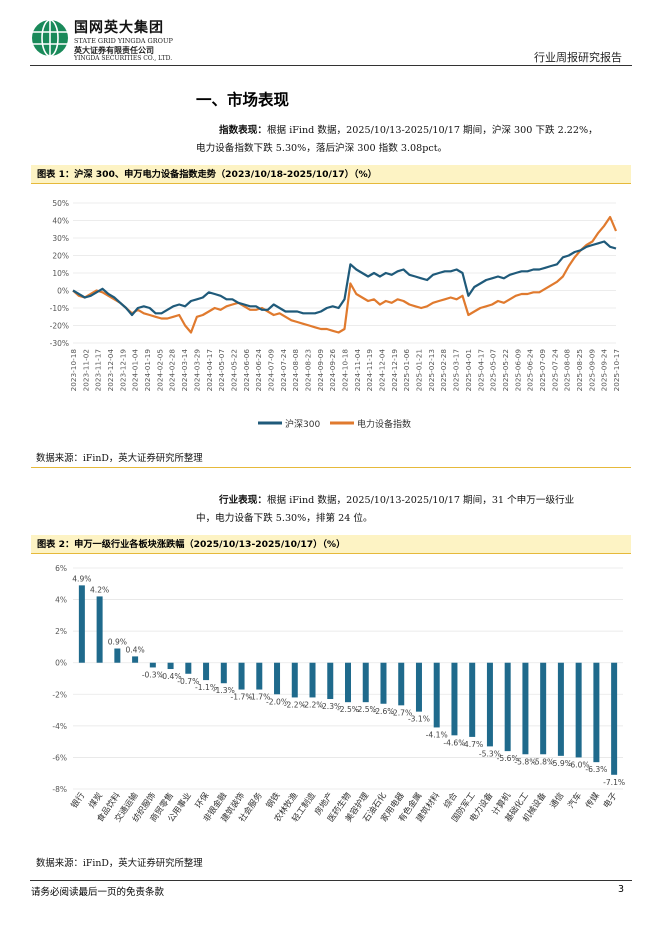 This screenshot has width=662, height=936. What do you see at coordinates (81, 578) in the screenshot?
I see `data-label: 4.9%` at bounding box center [81, 578].